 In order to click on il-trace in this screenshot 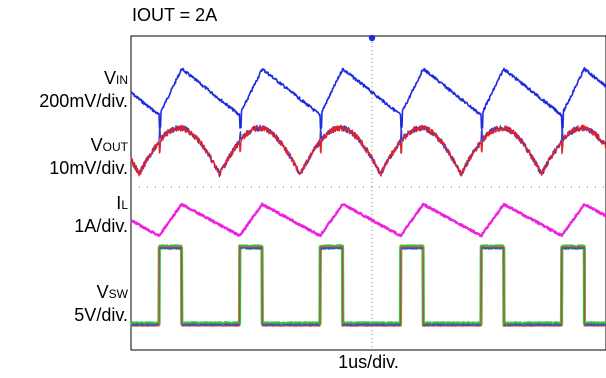, I will do `click(368, 220)`.